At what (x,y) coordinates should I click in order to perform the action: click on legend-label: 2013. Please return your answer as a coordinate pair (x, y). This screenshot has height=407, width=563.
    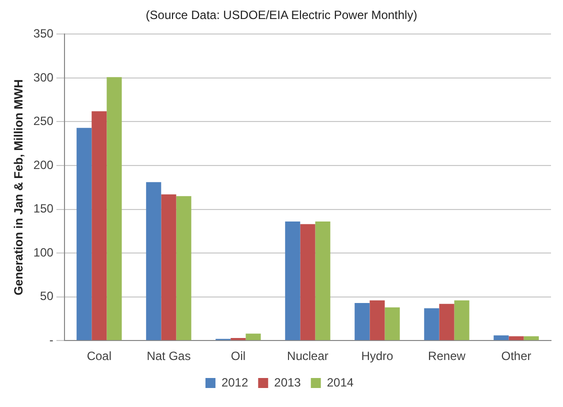
    Looking at the image, I should click on (288, 382).